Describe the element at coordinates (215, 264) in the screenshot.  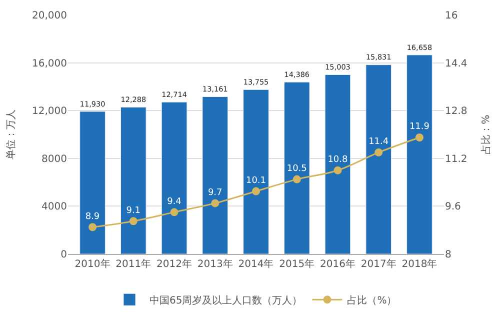
I see `x-tick-label: 2013年` at that location.